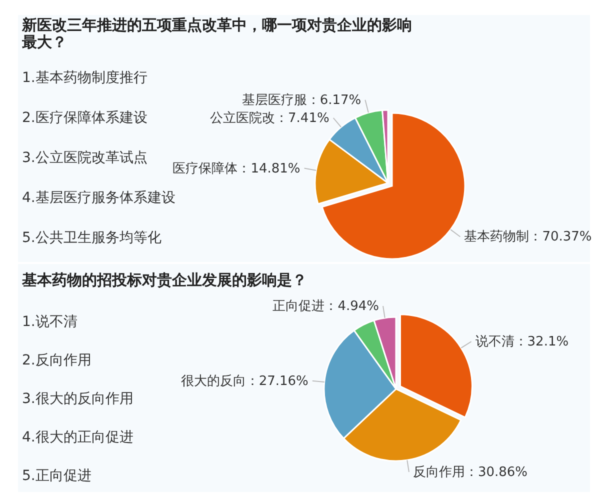 The image size is (595, 500). Describe the element at coordinates (205, 168) in the screenshot. I see `slice-label: 医疗保障体` at that location.